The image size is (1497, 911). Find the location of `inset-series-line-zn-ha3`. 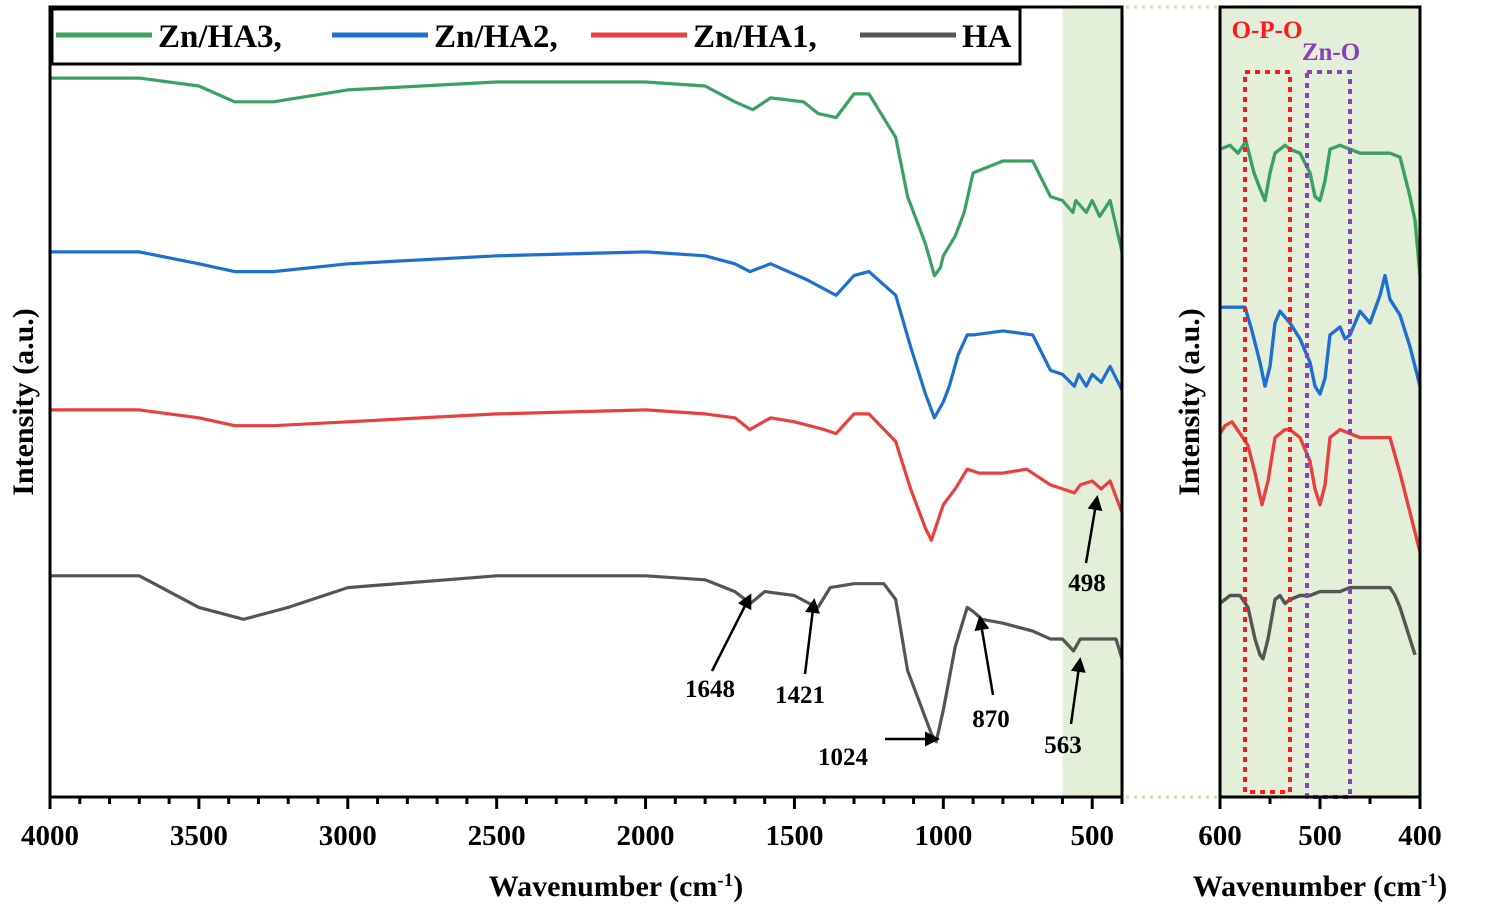

inset-series-line-zn-ha3 is located at coordinates (1320, 207).